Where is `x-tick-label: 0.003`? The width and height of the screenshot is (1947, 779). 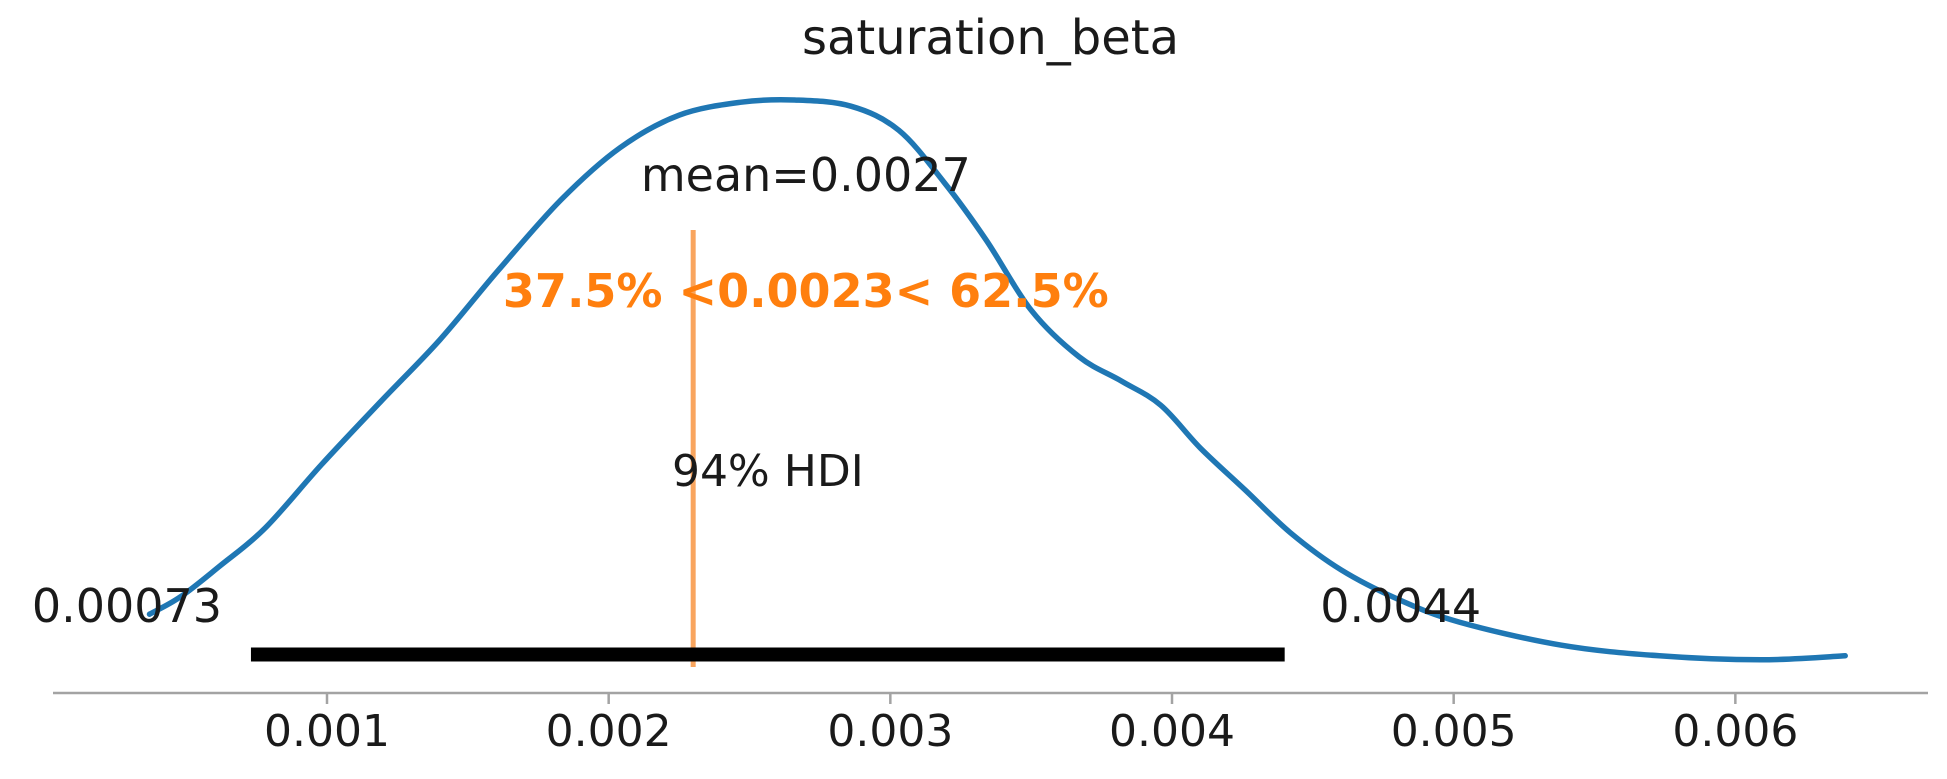 x-tick-label: 0.003 is located at coordinates (890, 731).